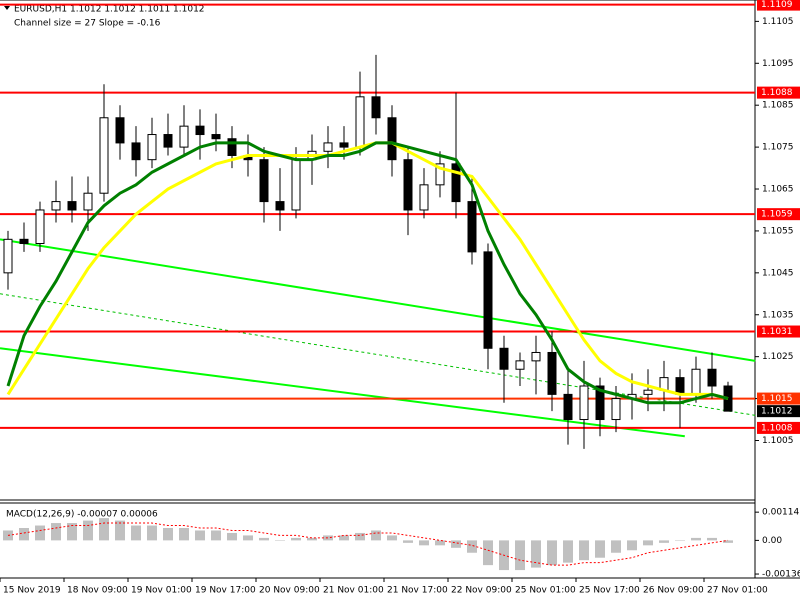  Describe the element at coordinates (772, 541) in the screenshot. I see `y-tick-label: 0.00` at that location.